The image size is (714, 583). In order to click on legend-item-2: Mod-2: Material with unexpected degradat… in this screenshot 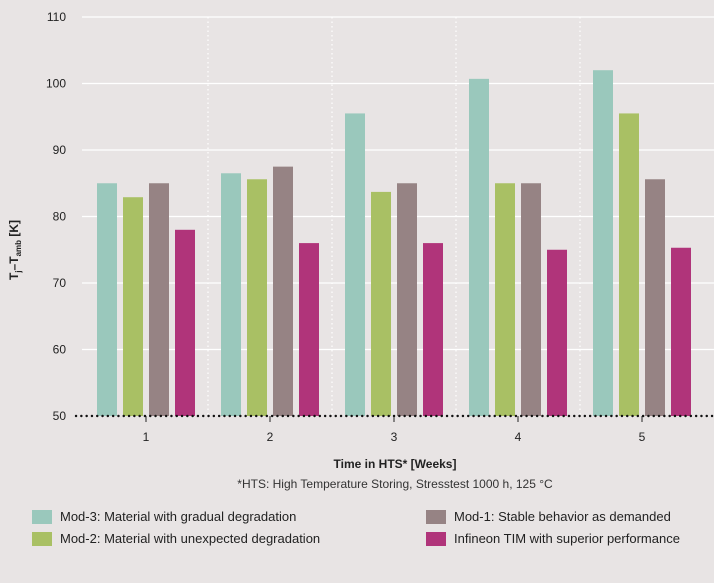, I will do `click(176, 538)`.